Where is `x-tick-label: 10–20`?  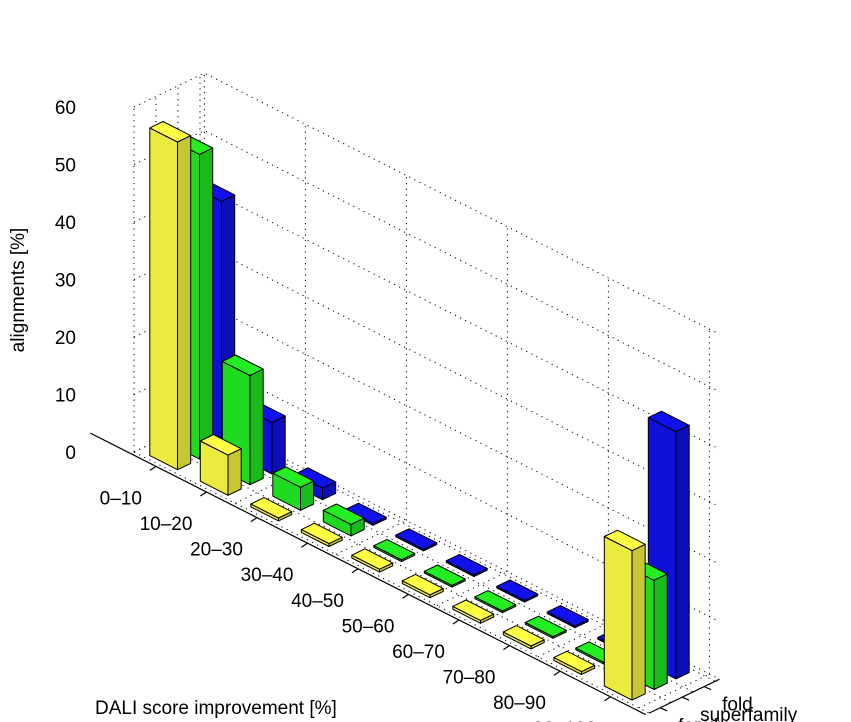
x-tick-label: 10–20 is located at coordinates (166, 524).